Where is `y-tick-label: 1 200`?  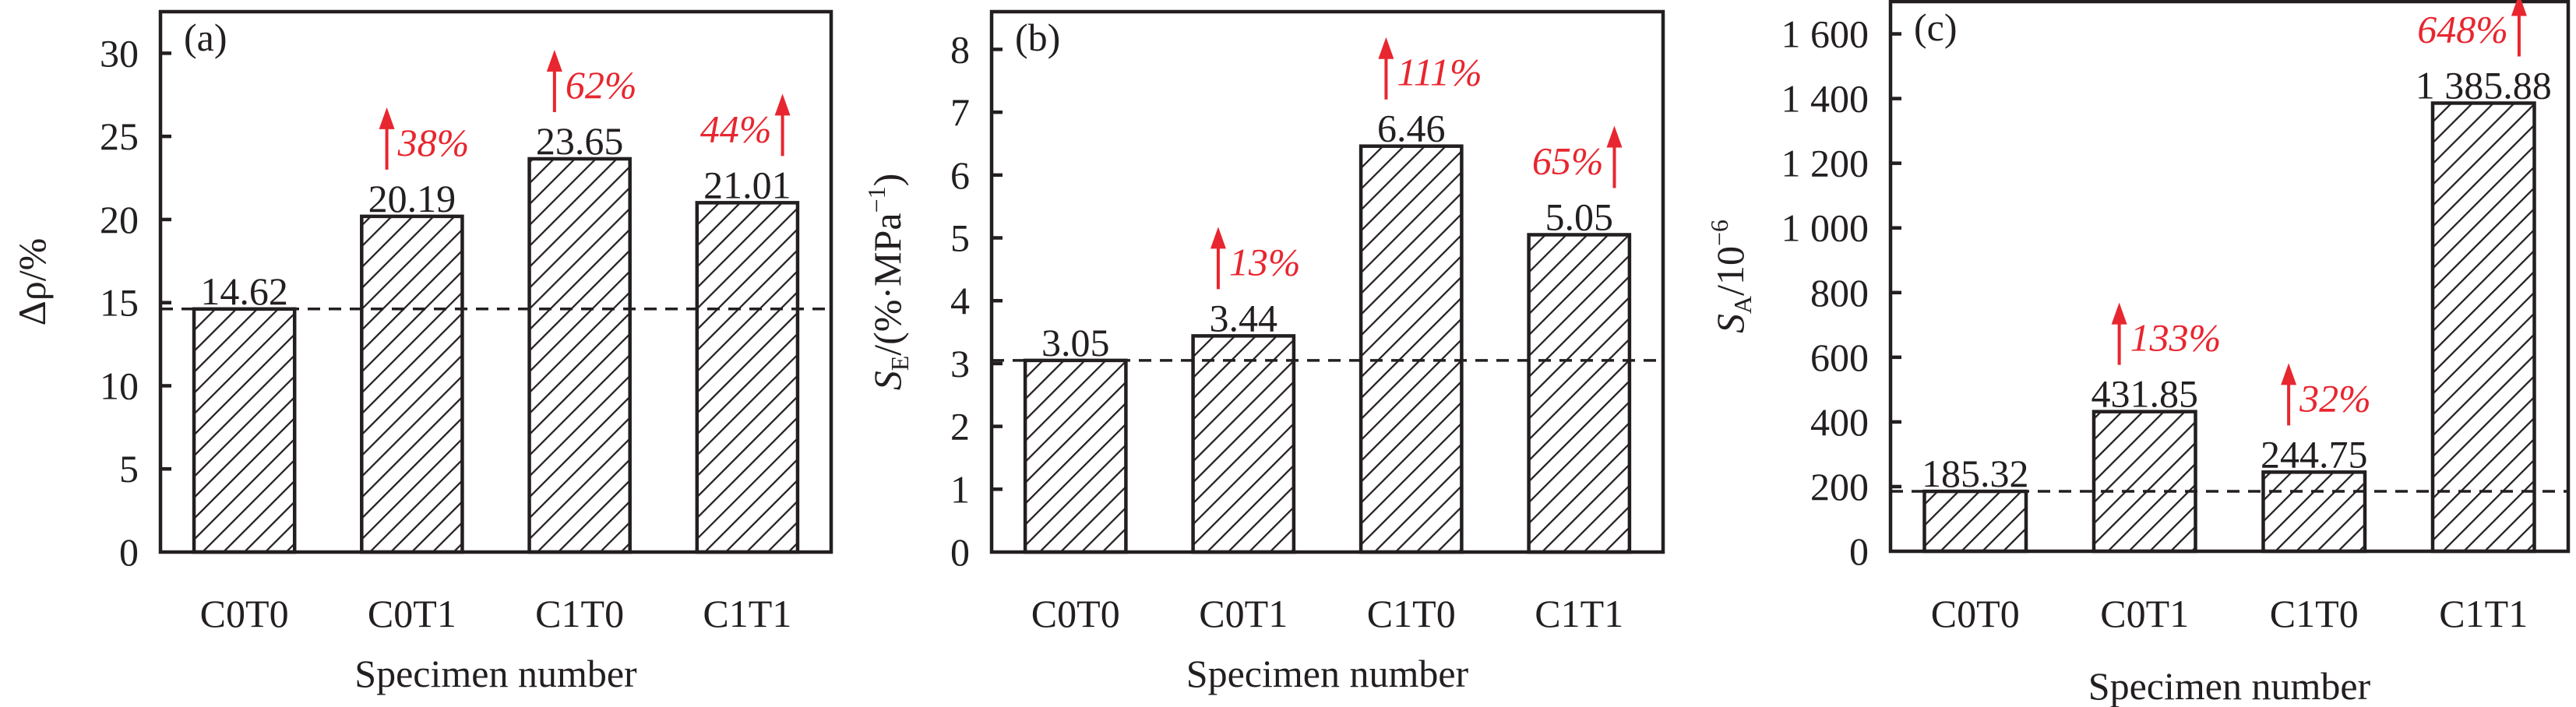 y-tick-label: 1 200 is located at coordinates (1825, 163).